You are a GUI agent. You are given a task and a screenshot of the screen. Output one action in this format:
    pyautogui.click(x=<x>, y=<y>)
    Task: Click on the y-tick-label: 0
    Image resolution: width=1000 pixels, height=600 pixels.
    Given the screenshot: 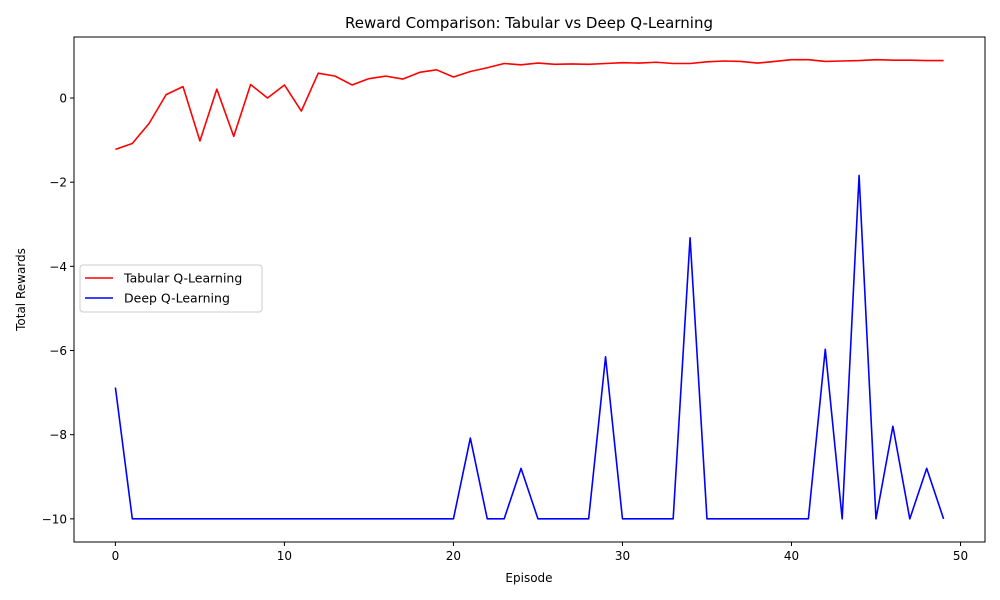 What is the action you would take?
    pyautogui.click(x=63, y=99)
    